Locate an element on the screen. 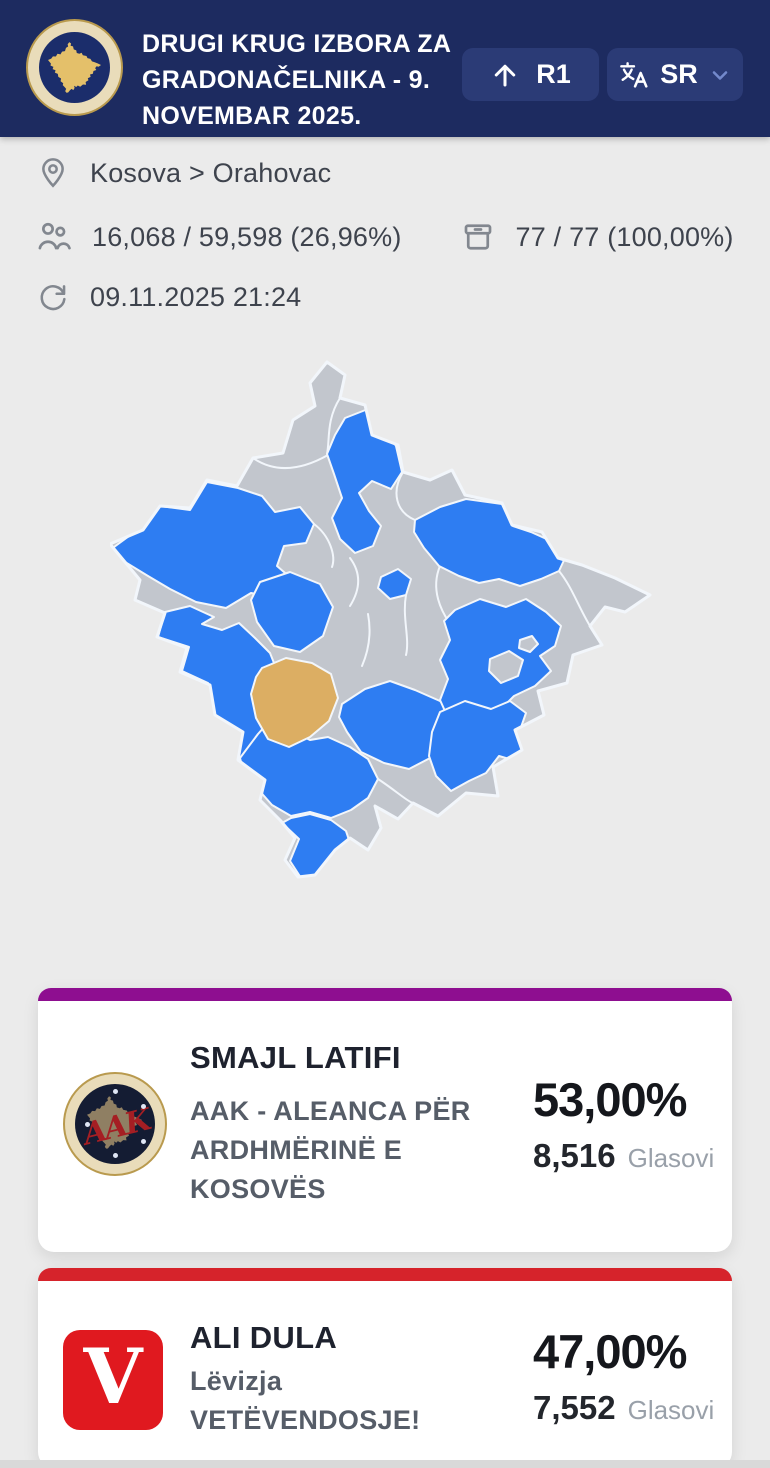 The image size is (770, 1468). candidate-name: SMAJL LATIFI is located at coordinates (295, 1057).